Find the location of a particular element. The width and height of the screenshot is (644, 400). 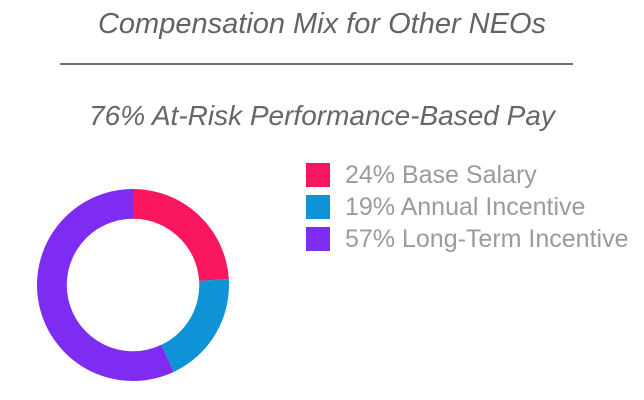

legend-swatch-long-term-incentive is located at coordinates (318, 239).